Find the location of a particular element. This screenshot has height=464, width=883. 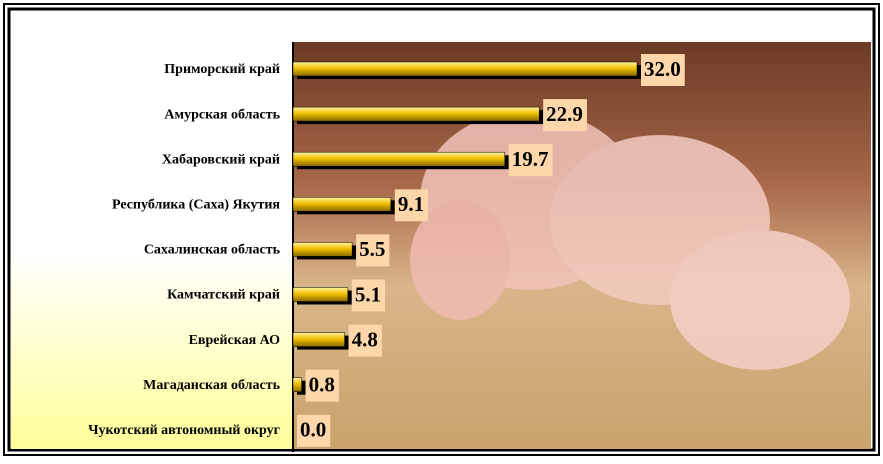

value-label: 9.1 is located at coordinates (411, 204).